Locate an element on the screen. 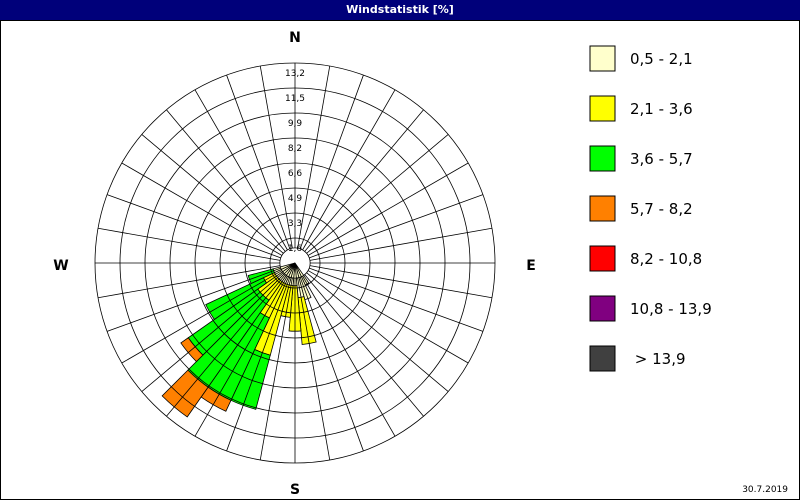  legend-label-0: 0,5 - 2,1 is located at coordinates (661, 59).